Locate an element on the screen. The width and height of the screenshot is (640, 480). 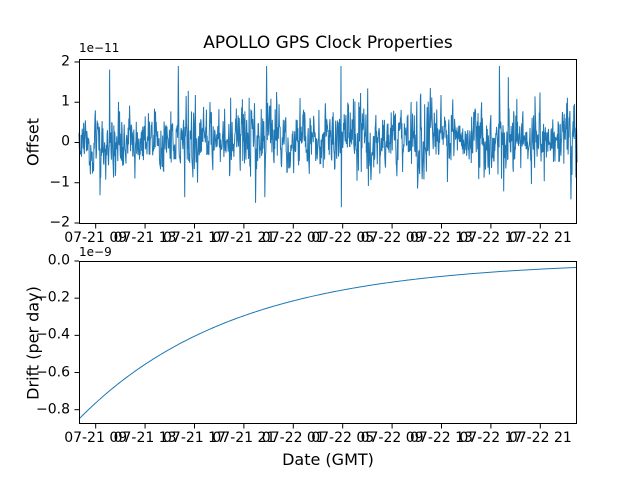
chart-title: APOLLO GPS Clock Properties is located at coordinates (328, 43).